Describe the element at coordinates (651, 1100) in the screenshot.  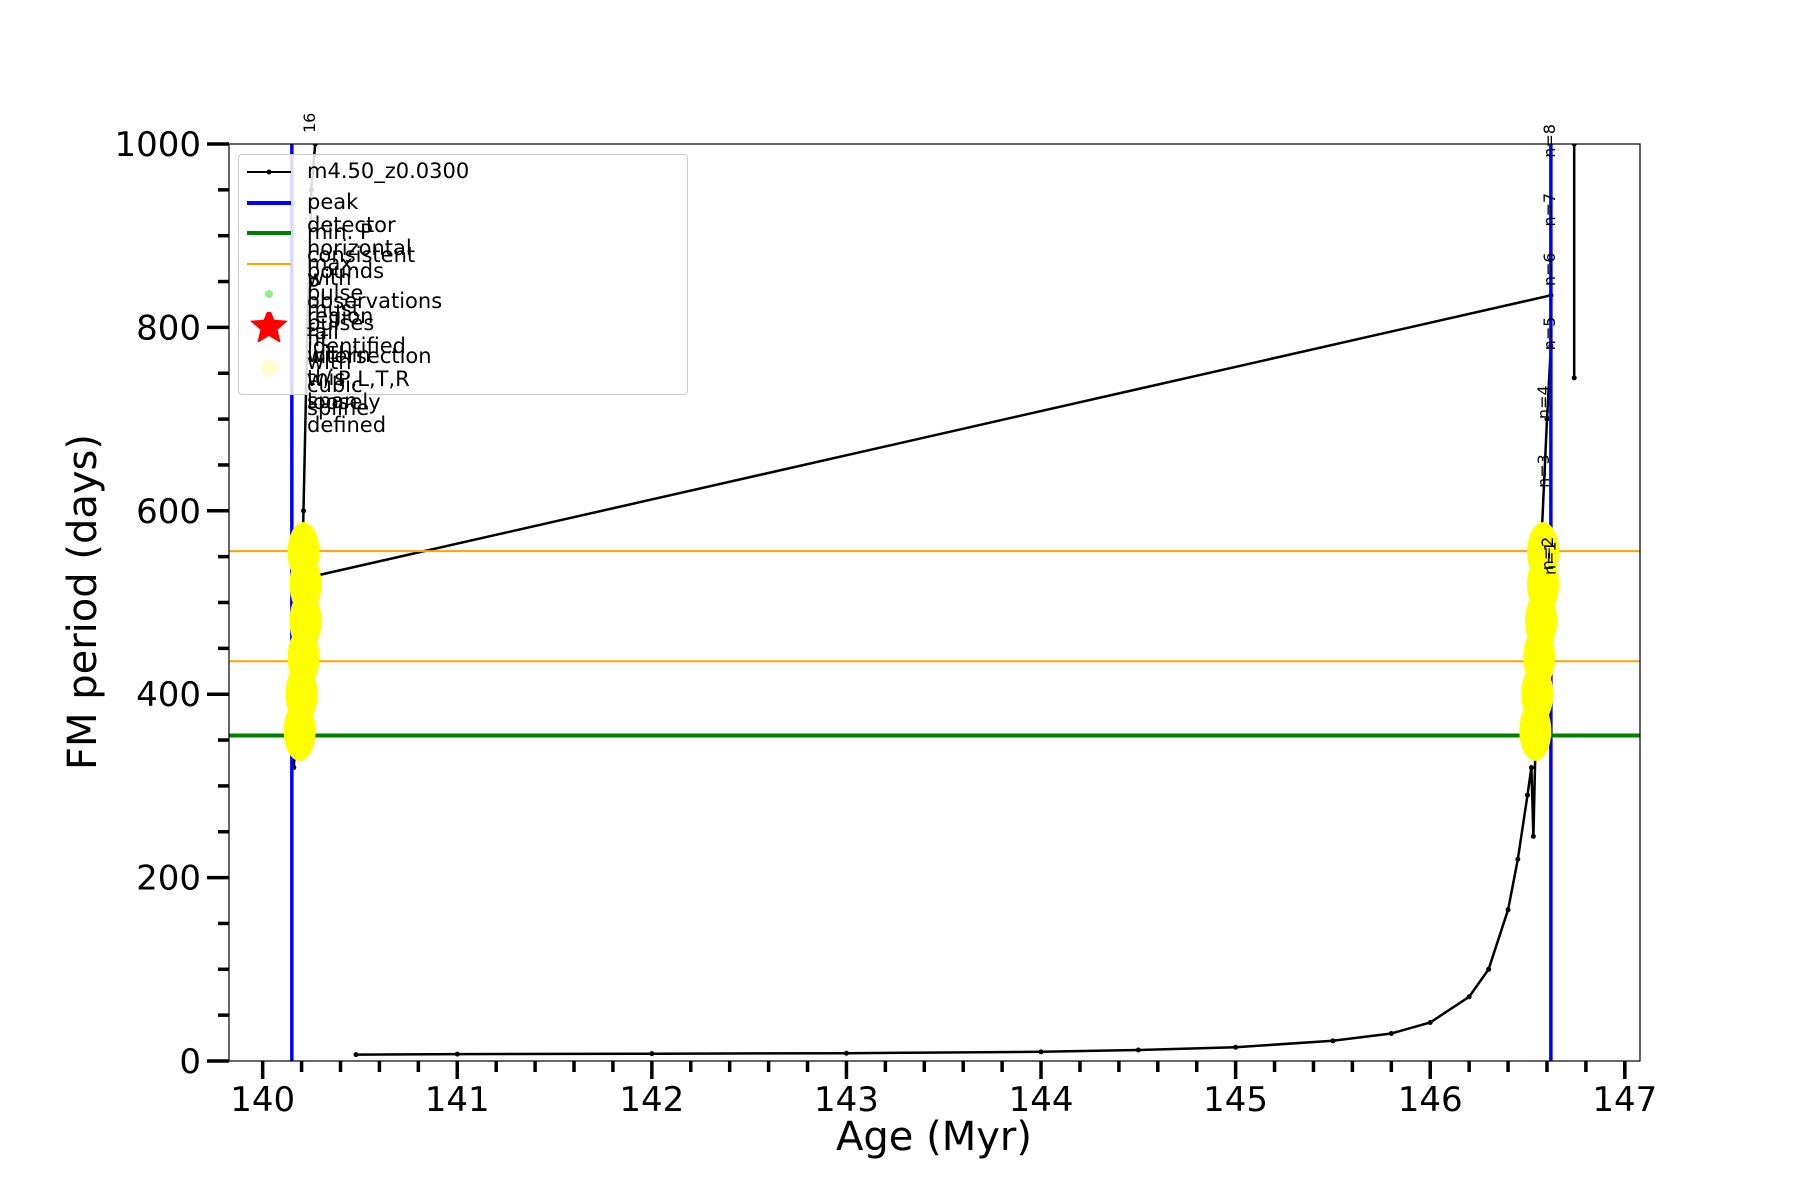
I see `x-tick-label: 142` at that location.